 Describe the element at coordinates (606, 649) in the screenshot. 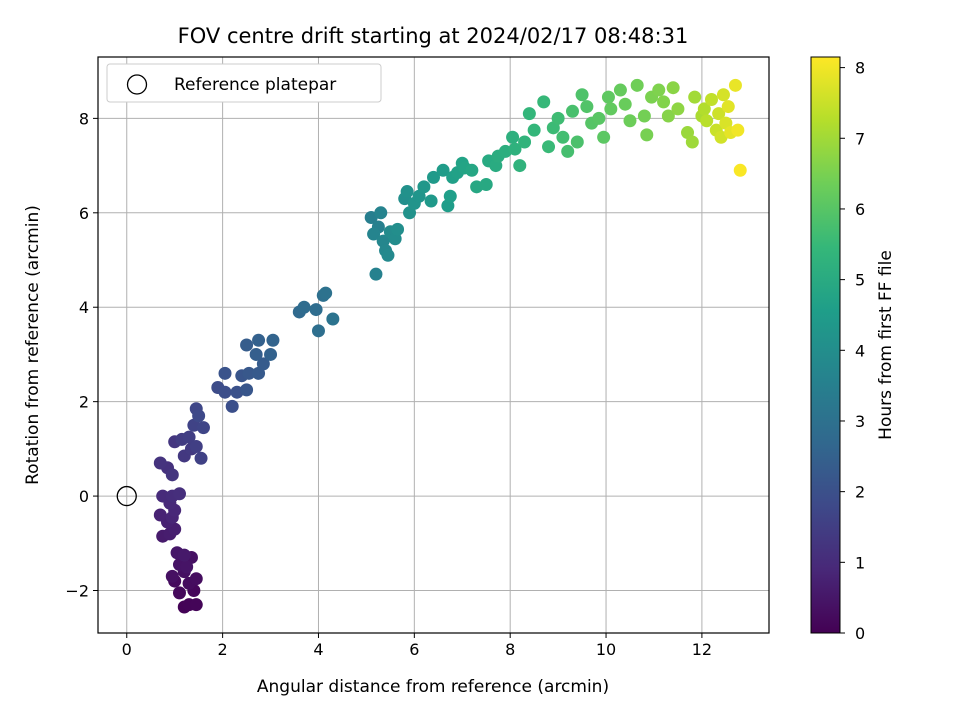

I see `x-tick-label: 10` at that location.